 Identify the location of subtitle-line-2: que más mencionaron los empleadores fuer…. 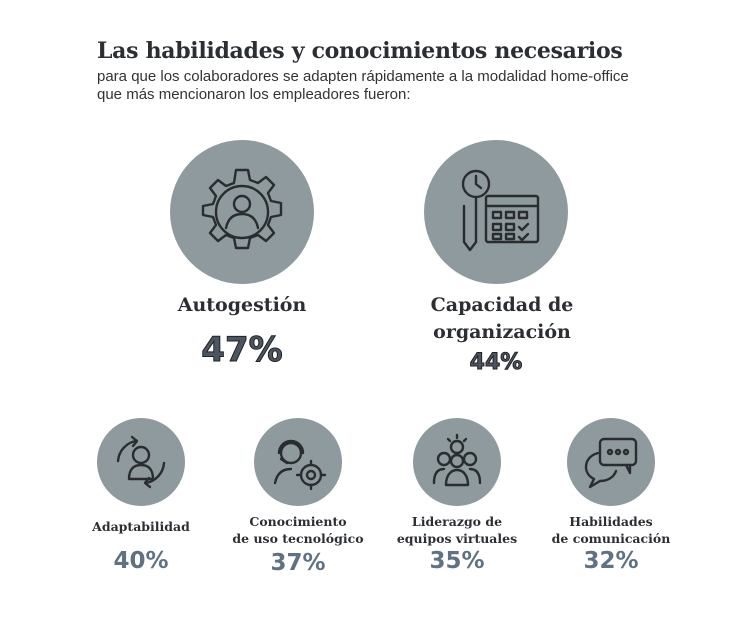
(254, 94).